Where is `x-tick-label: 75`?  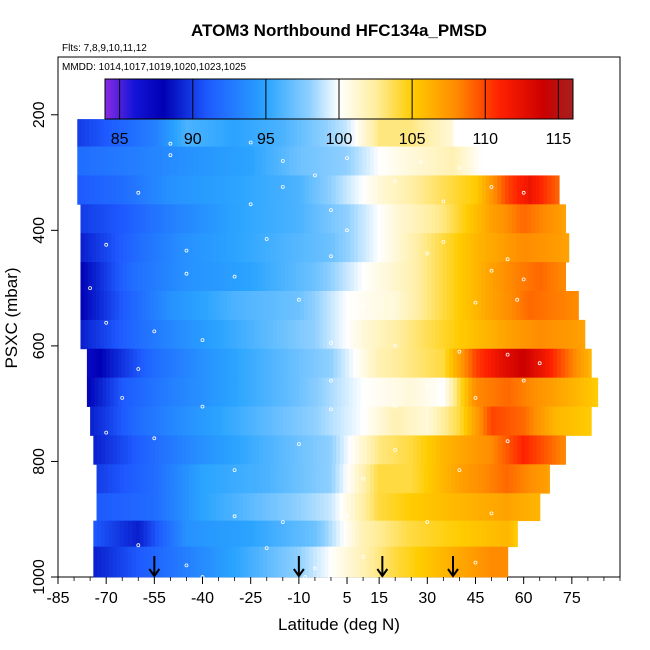 x-tick-label: 75 is located at coordinates (572, 598).